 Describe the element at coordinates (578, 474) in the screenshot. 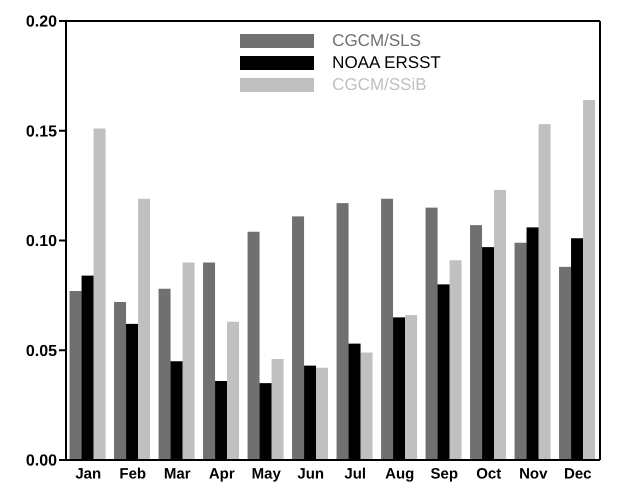

I see `x-tick-label: Dec` at that location.